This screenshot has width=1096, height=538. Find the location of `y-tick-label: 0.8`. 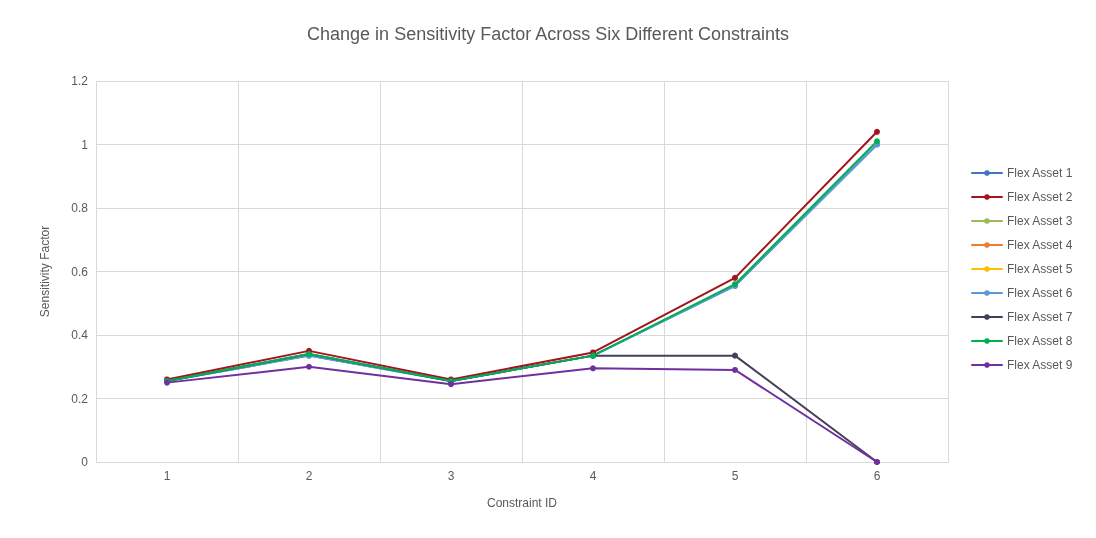

y-tick-label: 0.8 is located at coordinates (80, 208).